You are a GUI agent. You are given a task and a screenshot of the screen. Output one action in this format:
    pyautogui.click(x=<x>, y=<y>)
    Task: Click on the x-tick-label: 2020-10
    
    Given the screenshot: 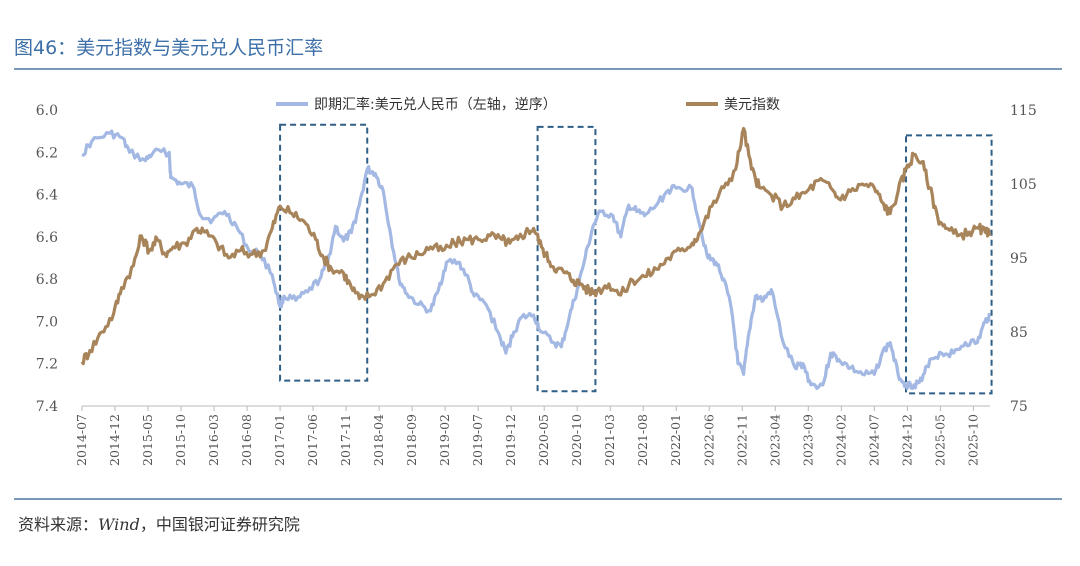 What is the action you would take?
    pyautogui.click(x=576, y=440)
    